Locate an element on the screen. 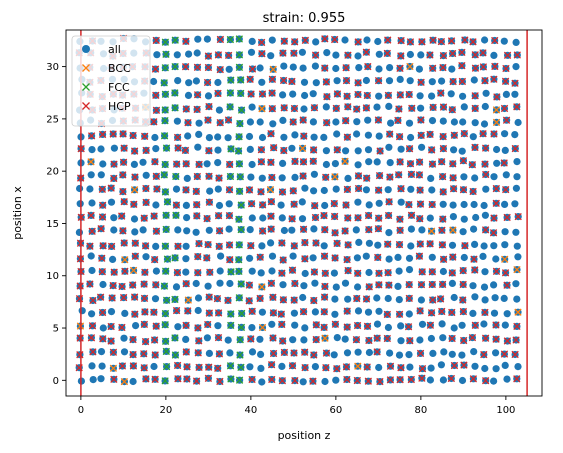 This screenshot has width=563, height=453. point-bcc is located at coordinates (335, 177).